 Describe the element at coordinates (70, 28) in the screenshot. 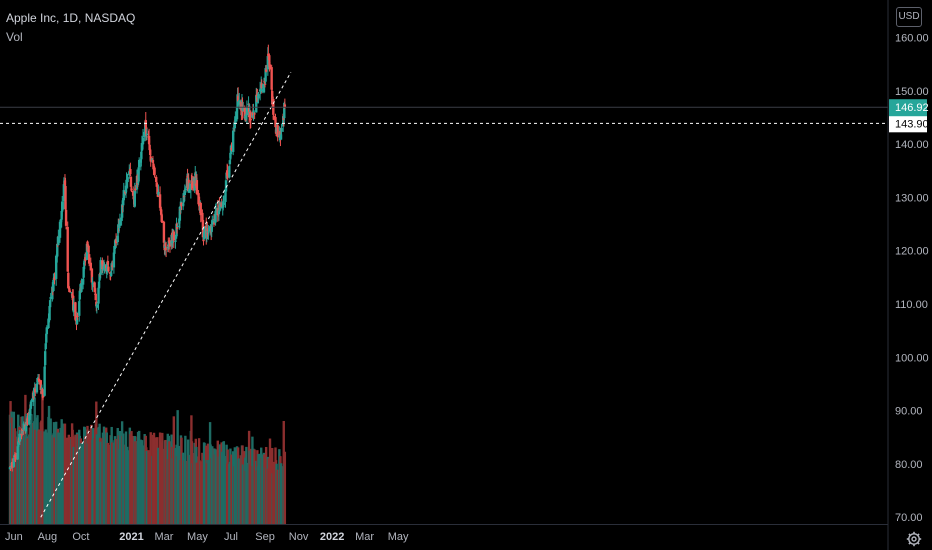

I see `chart-legend: Apple Inc, 1D, NASDAQ Vol` at that location.